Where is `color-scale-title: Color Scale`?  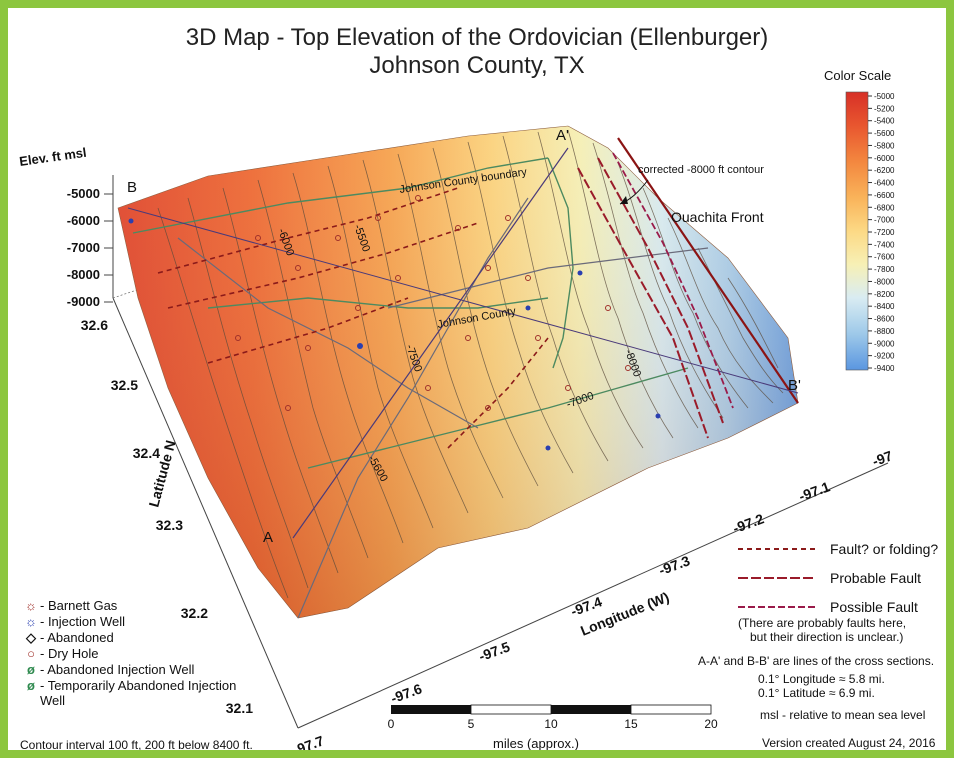 color-scale-title: Color Scale is located at coordinates (857, 75).